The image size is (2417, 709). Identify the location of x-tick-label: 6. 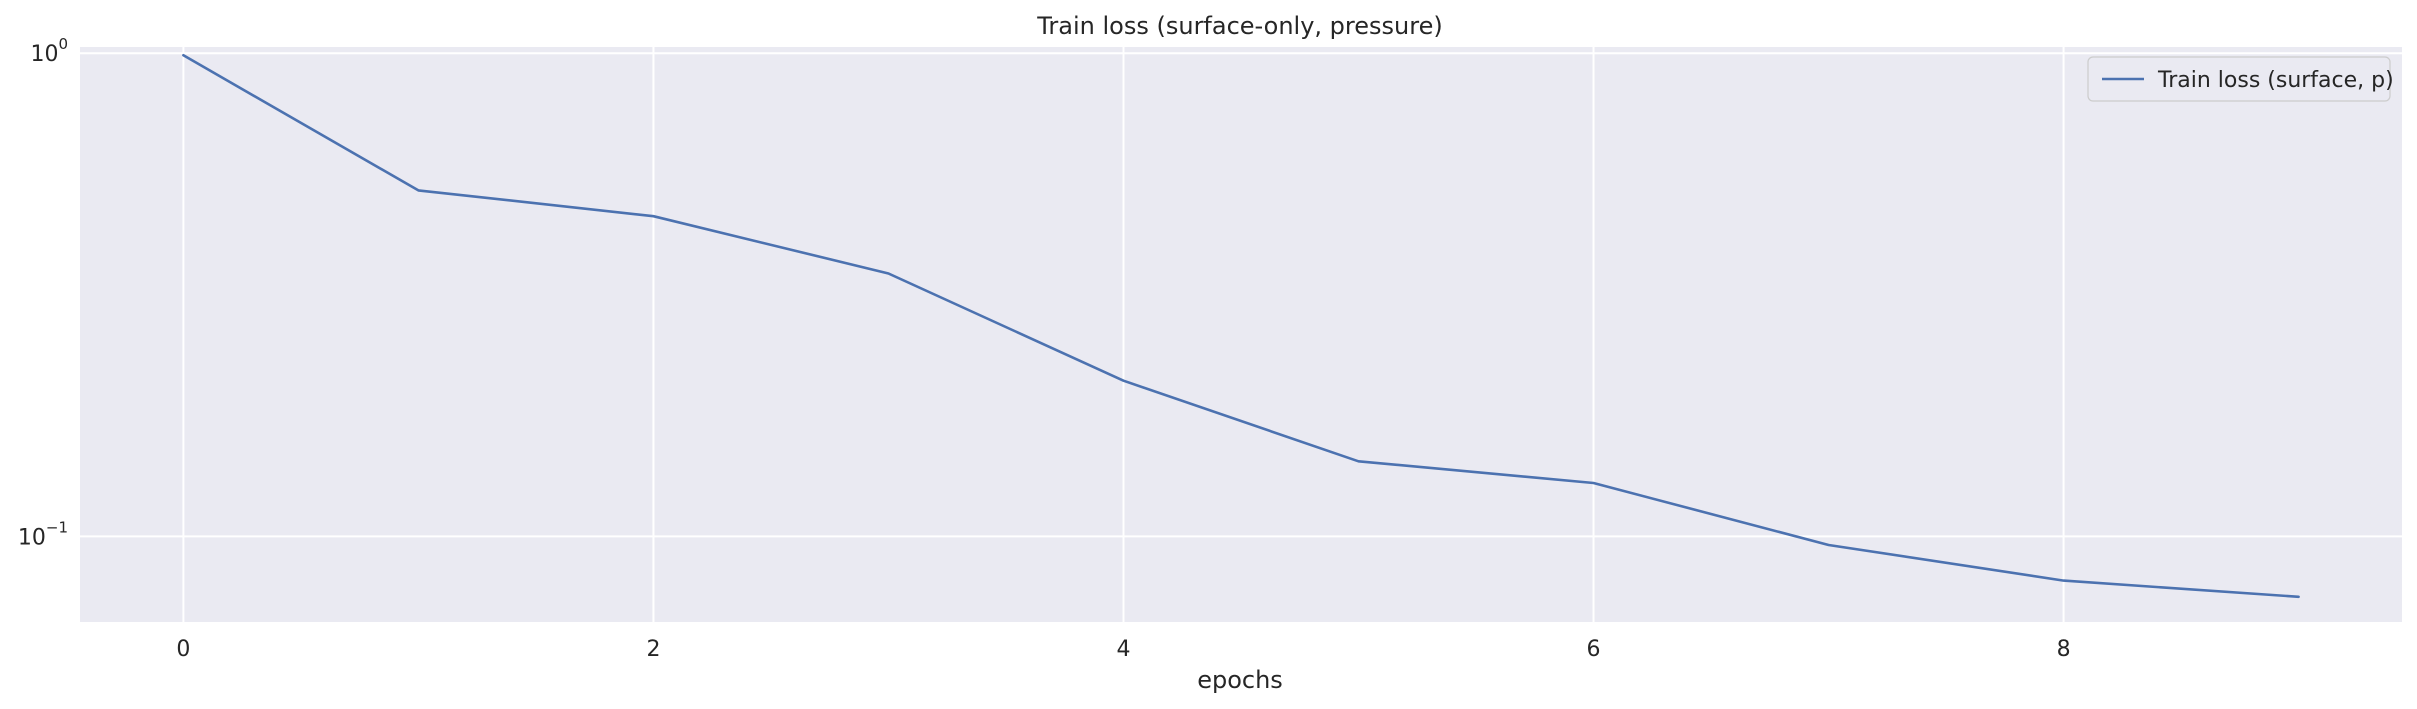
(1594, 649).